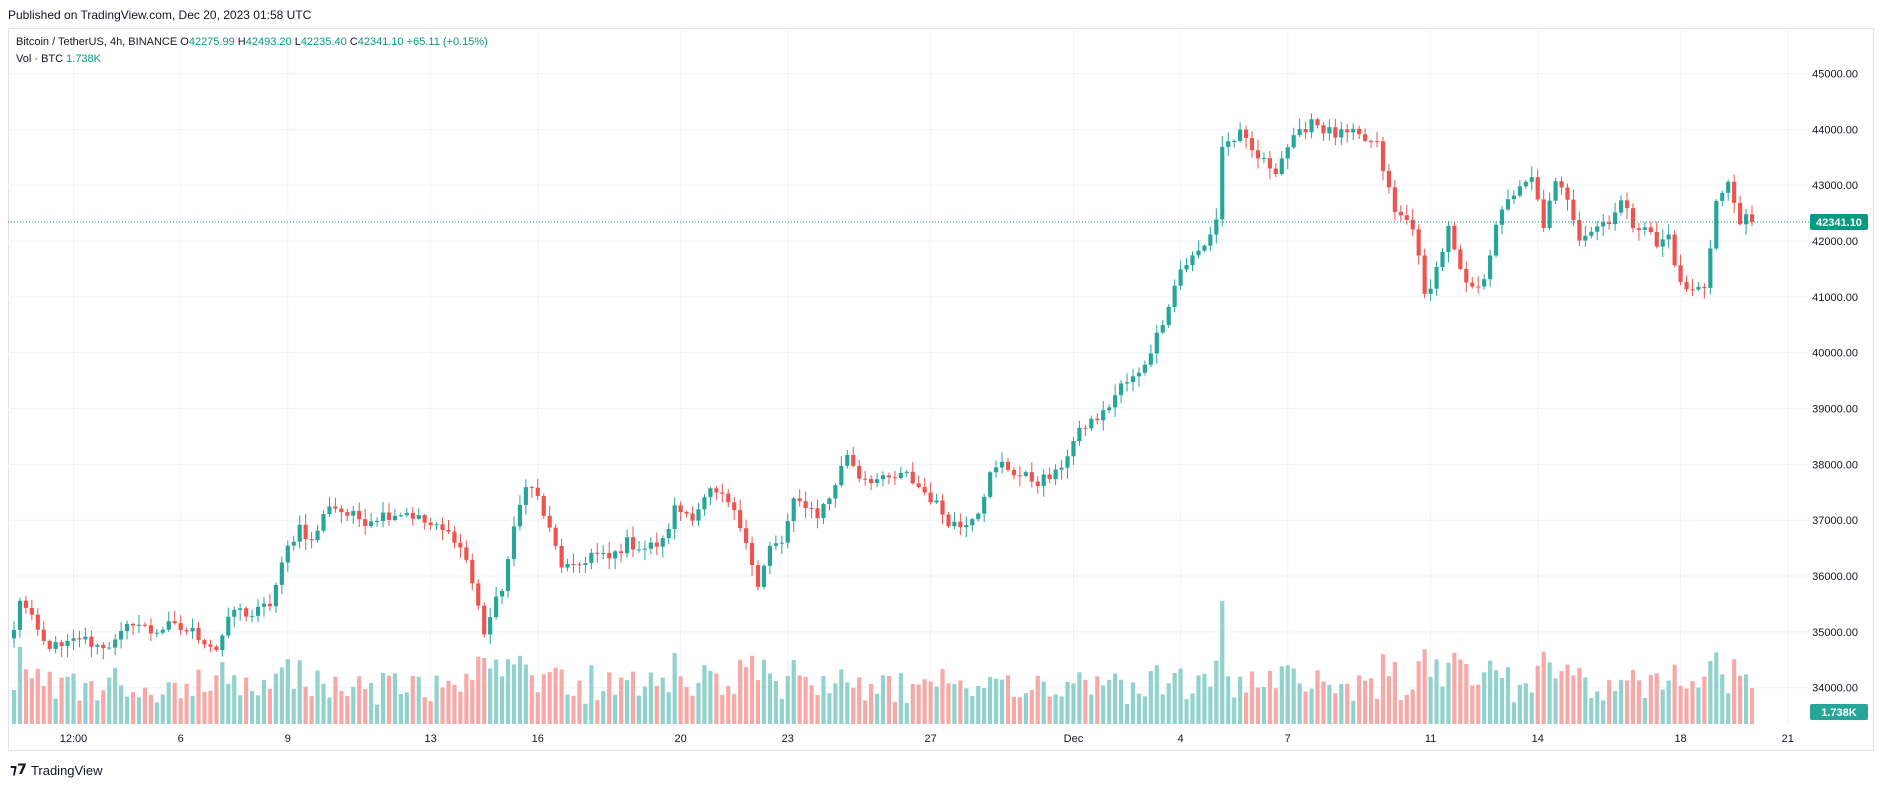 The width and height of the screenshot is (1883, 788). I want to click on volume-title: Vol · BTC, so click(40, 59).